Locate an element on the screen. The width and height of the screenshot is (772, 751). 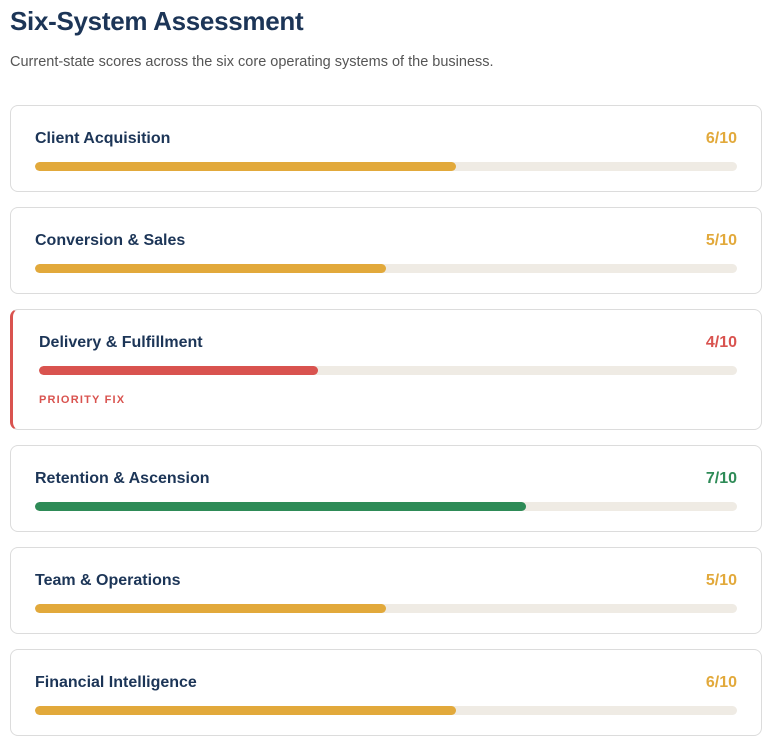
system-score: 4/10 is located at coordinates (721, 342).